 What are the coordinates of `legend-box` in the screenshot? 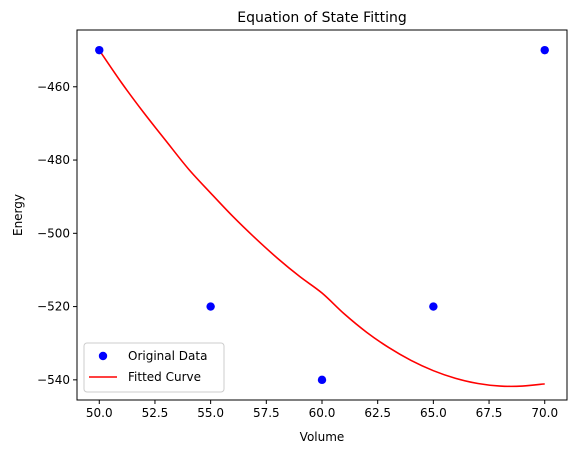 It's located at (154, 367).